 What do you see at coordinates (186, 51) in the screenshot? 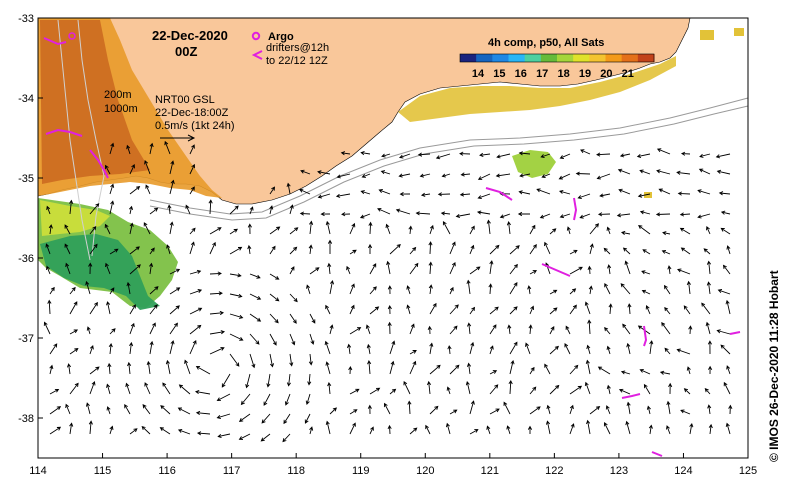
I see `map-time: 00Z` at bounding box center [186, 51].